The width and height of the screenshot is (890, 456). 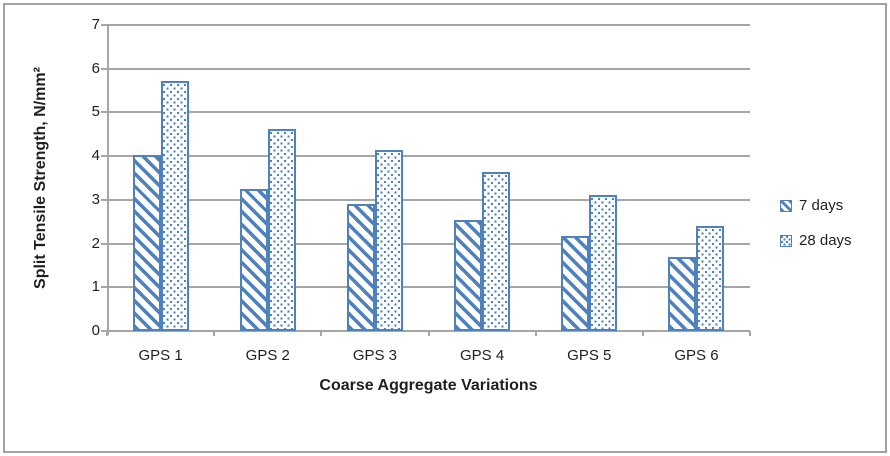 What do you see at coordinates (482, 355) in the screenshot?
I see `x-category-label-gps-4: GPS 4` at bounding box center [482, 355].